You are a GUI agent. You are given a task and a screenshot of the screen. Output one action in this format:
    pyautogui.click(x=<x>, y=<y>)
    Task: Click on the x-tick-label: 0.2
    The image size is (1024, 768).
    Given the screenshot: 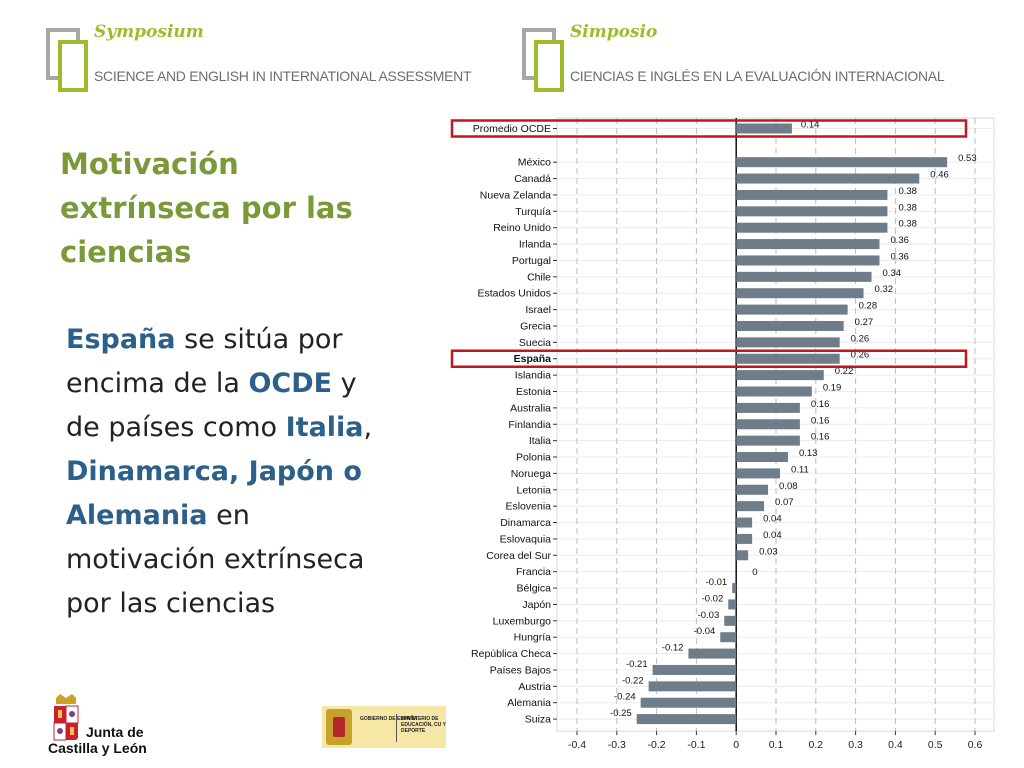 What is the action you would take?
    pyautogui.click(x=815, y=745)
    